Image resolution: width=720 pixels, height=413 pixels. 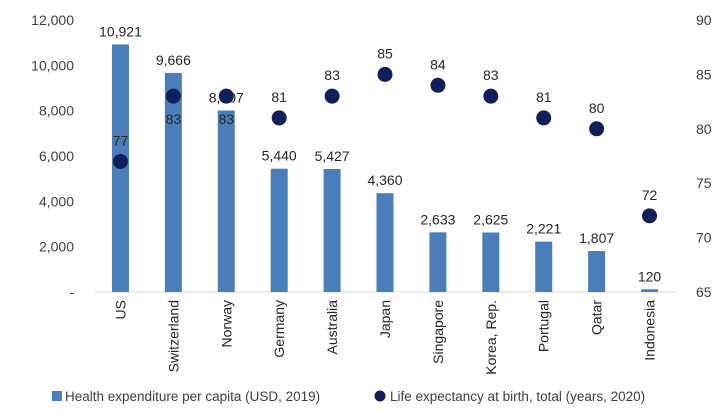 What do you see at coordinates (56, 247) in the screenshot?
I see `left-axis-tick-label: 2,000` at bounding box center [56, 247].